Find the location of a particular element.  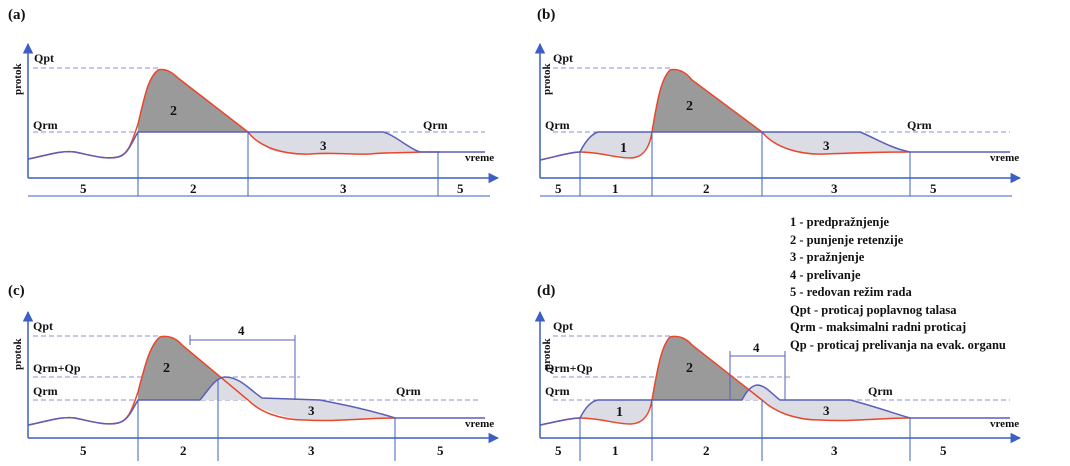

panel-d-segment: 1 is located at coordinates (615, 450).